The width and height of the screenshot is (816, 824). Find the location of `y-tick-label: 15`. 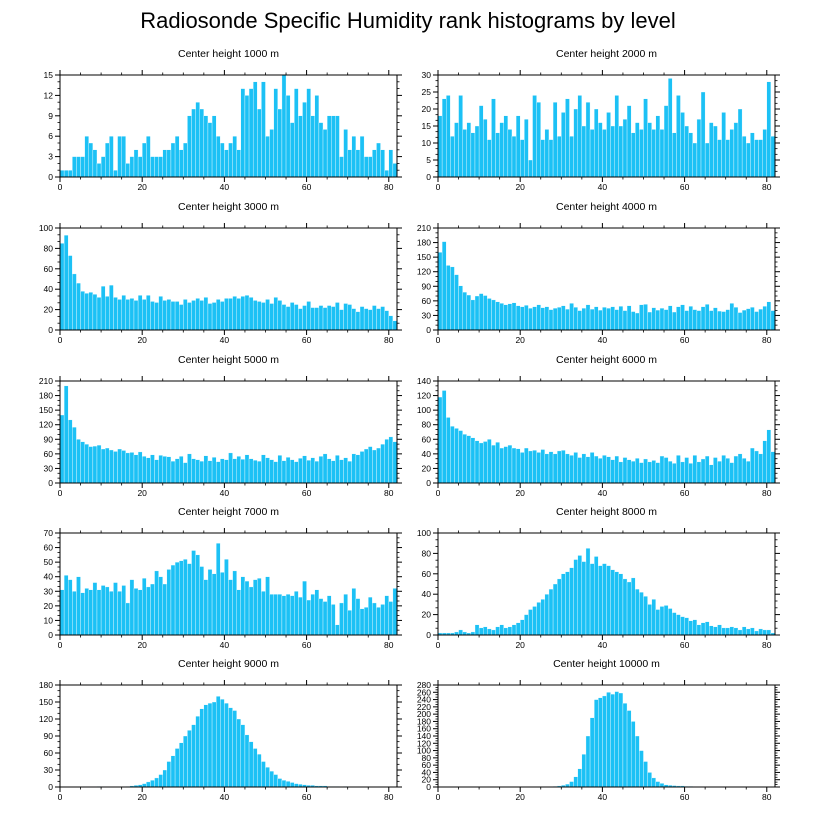

y-tick-label: 15 is located at coordinates (427, 126).